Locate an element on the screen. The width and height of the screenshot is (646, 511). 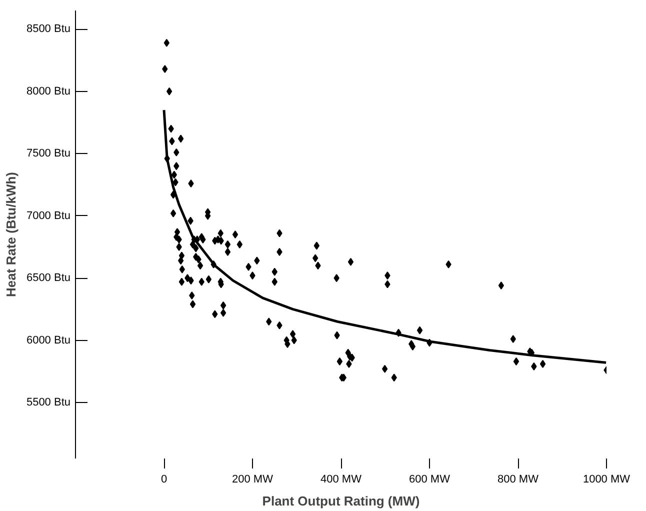
y-tick-label: 6500 Btu is located at coordinates (48, 278).